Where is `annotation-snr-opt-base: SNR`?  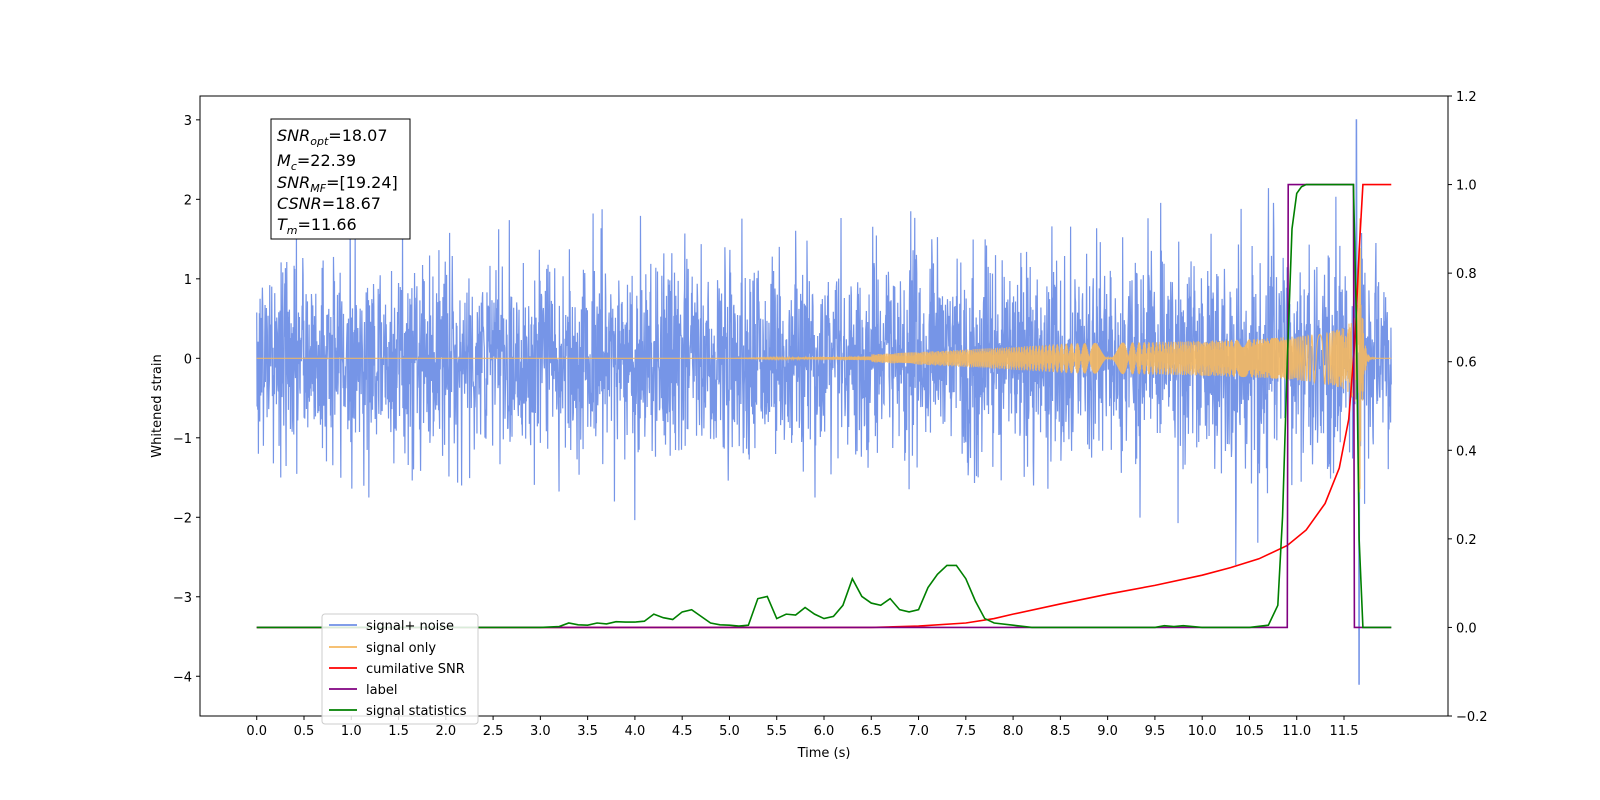
annotation-snr-opt-base: SNR is located at coordinates (293, 135).